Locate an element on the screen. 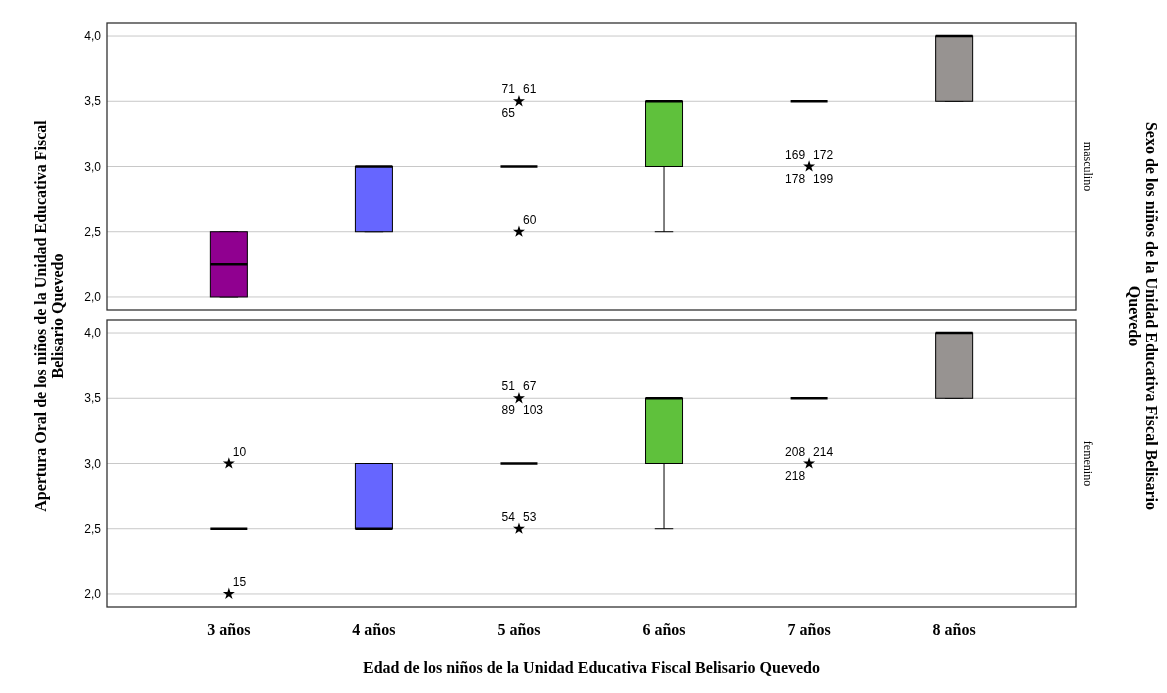  annotation: 214 is located at coordinates (823, 451).